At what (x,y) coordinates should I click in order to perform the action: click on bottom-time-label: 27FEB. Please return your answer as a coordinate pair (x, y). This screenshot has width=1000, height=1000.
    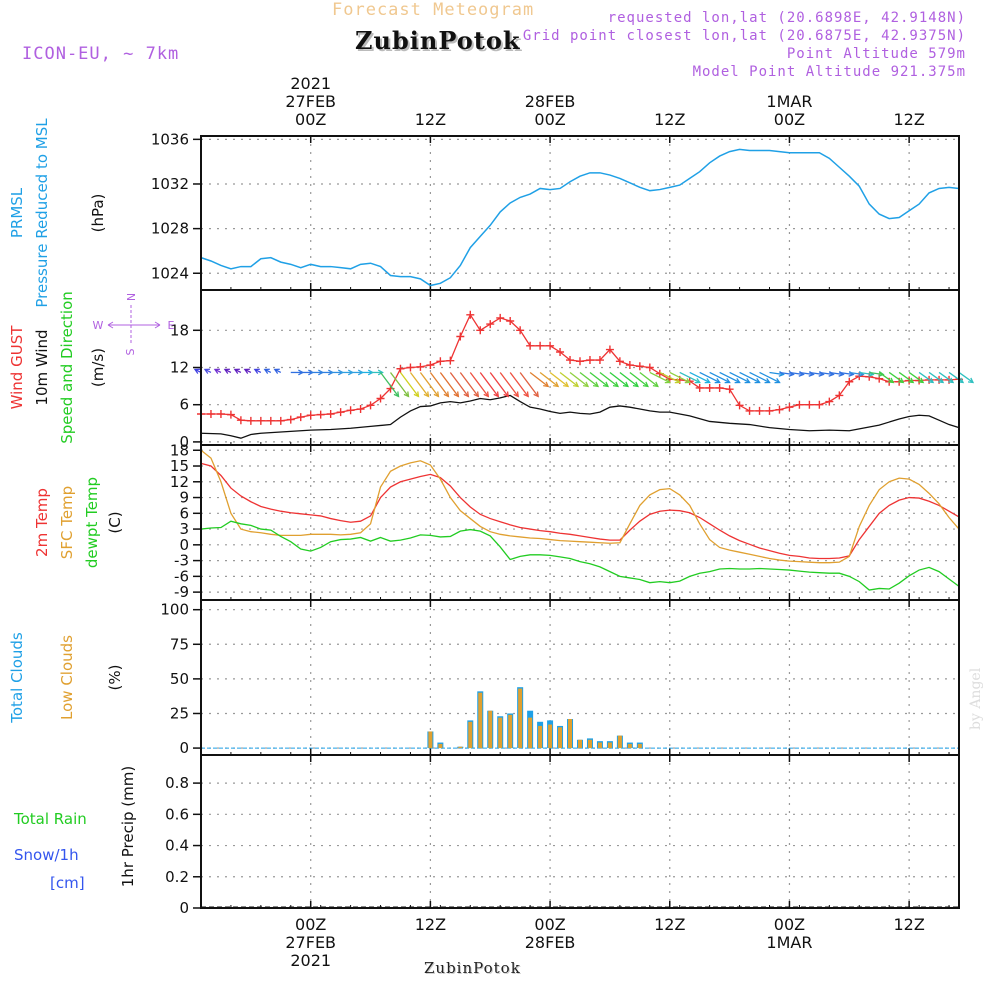
    Looking at the image, I should click on (310, 942).